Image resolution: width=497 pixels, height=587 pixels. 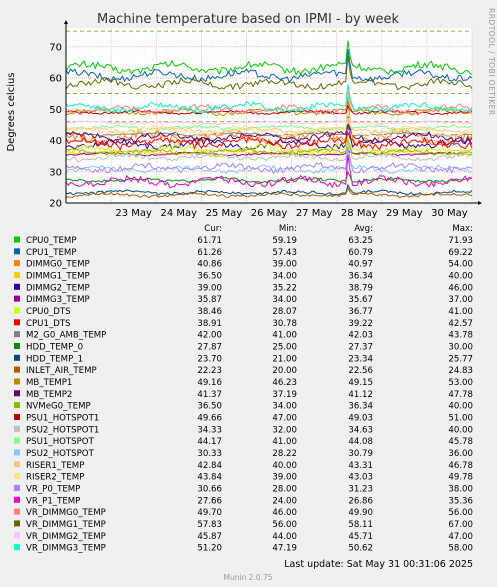 What do you see at coordinates (62, 418) in the screenshot?
I see `legend-label: PSU1_HOTSPOT1` at bounding box center [62, 418].